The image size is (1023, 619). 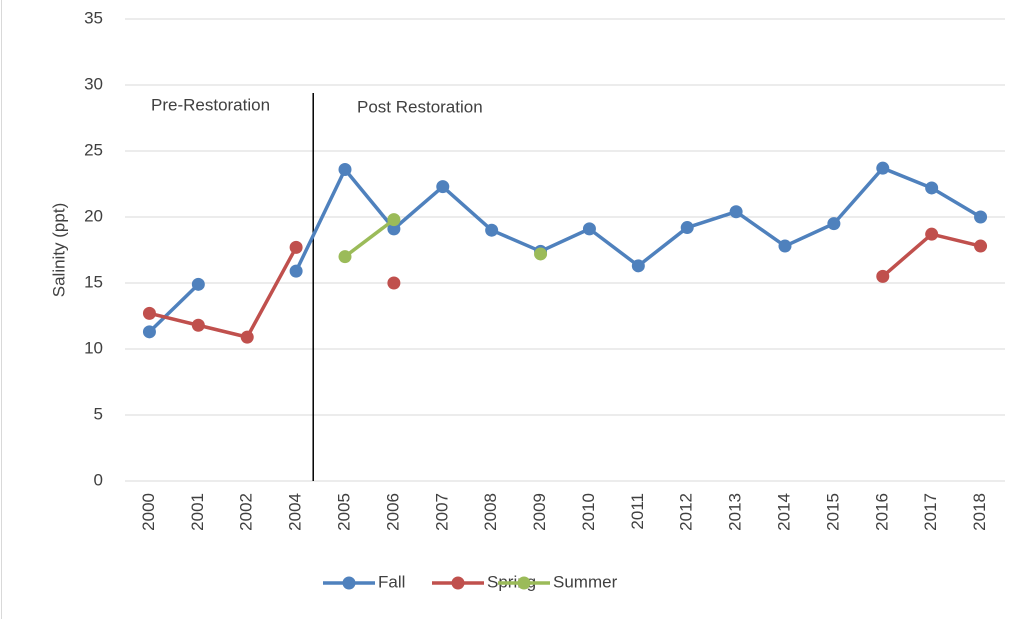 What do you see at coordinates (343, 512) in the screenshot?
I see `x-tick-label: 2005` at bounding box center [343, 512].